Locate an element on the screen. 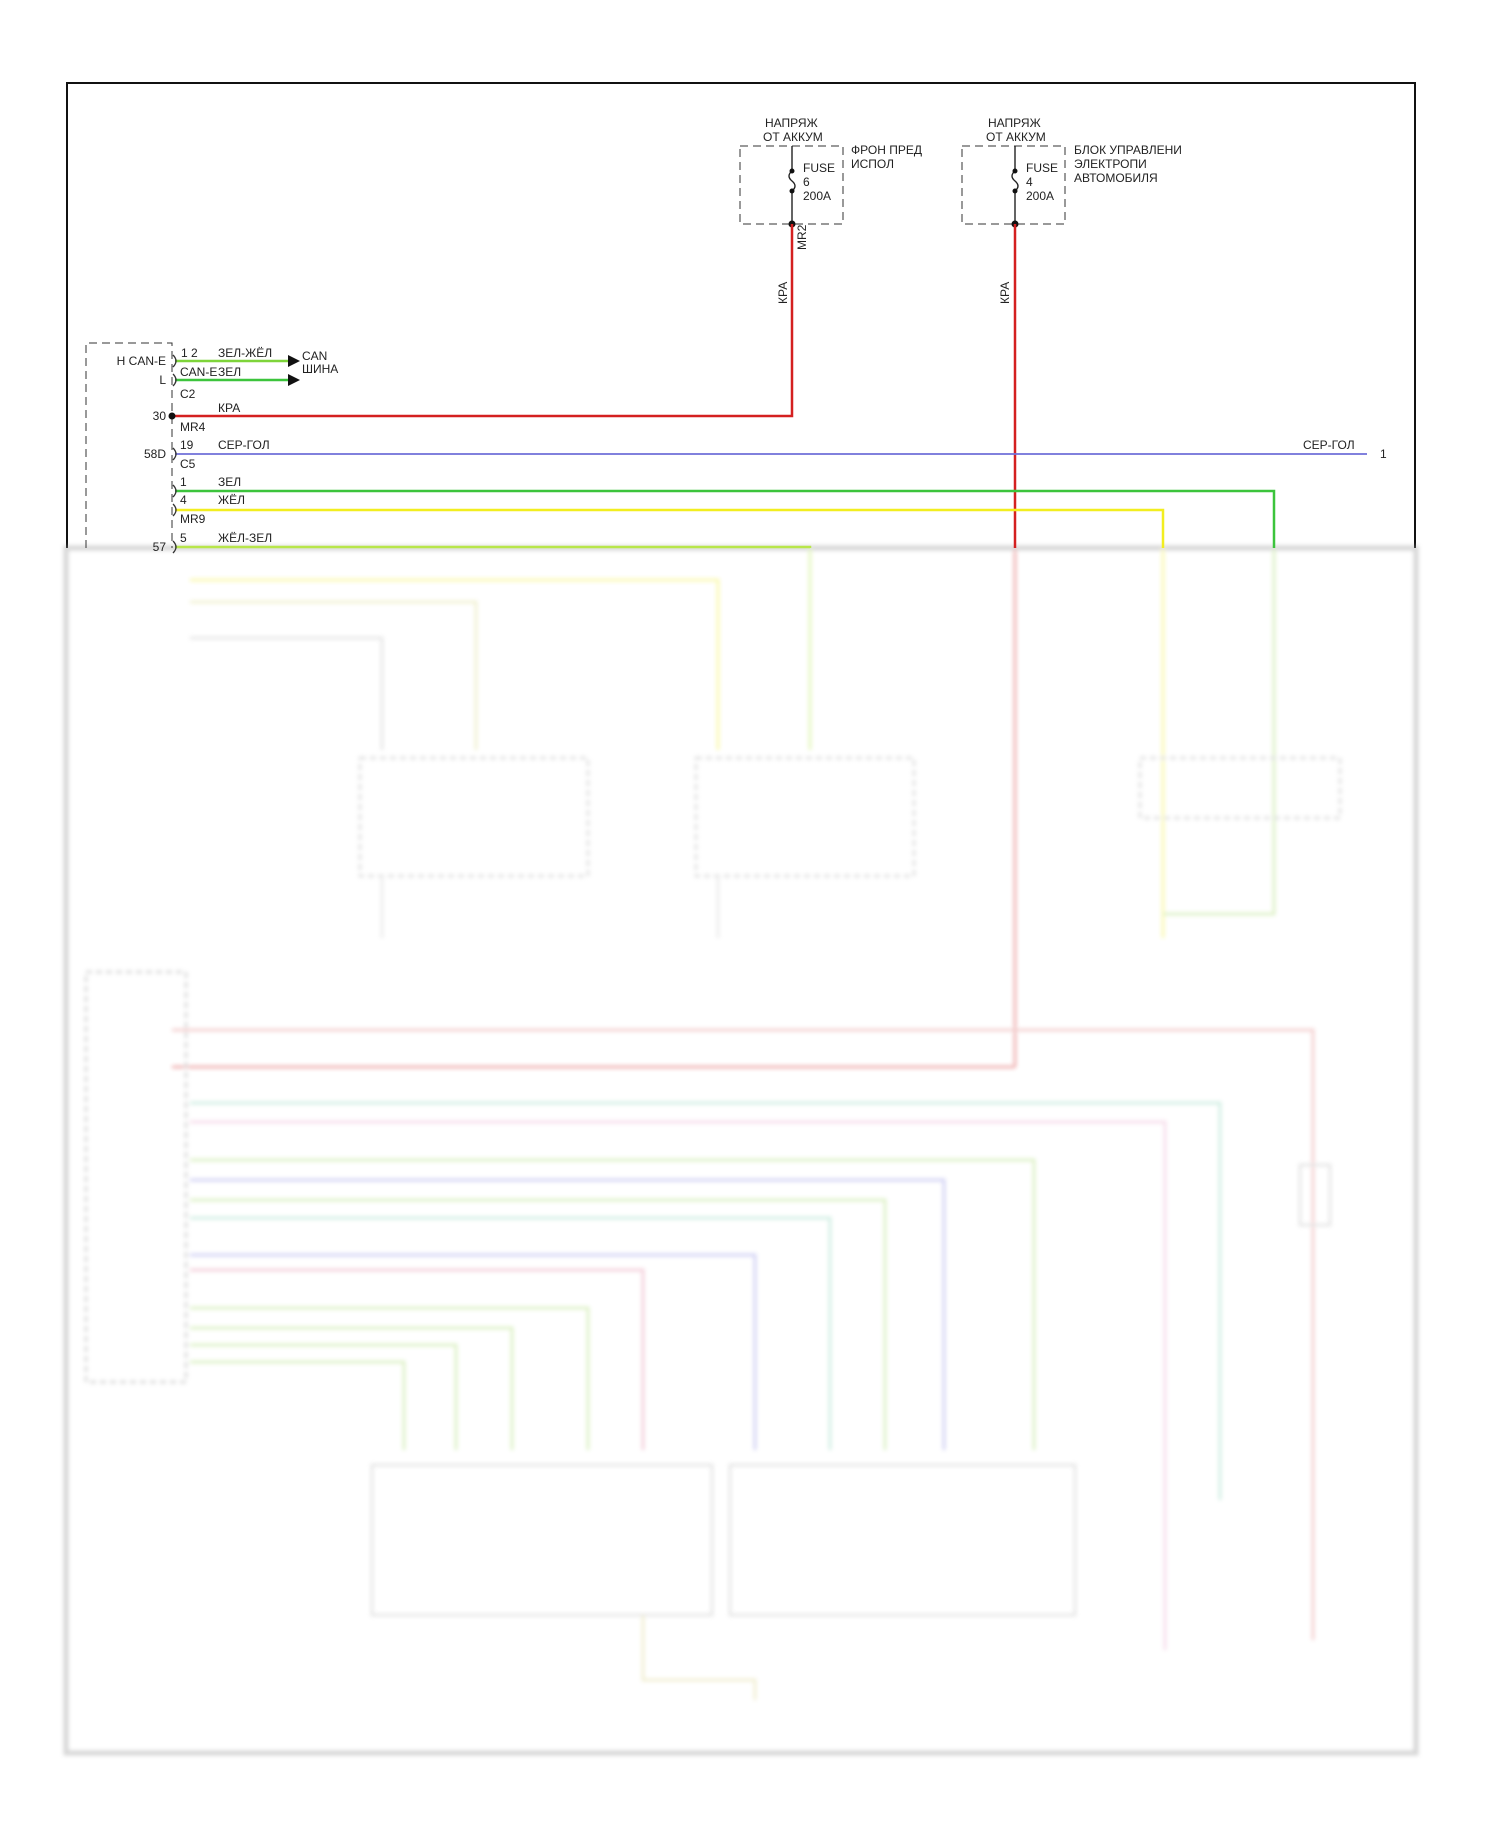  wire-yellow is located at coordinates (670, 528).